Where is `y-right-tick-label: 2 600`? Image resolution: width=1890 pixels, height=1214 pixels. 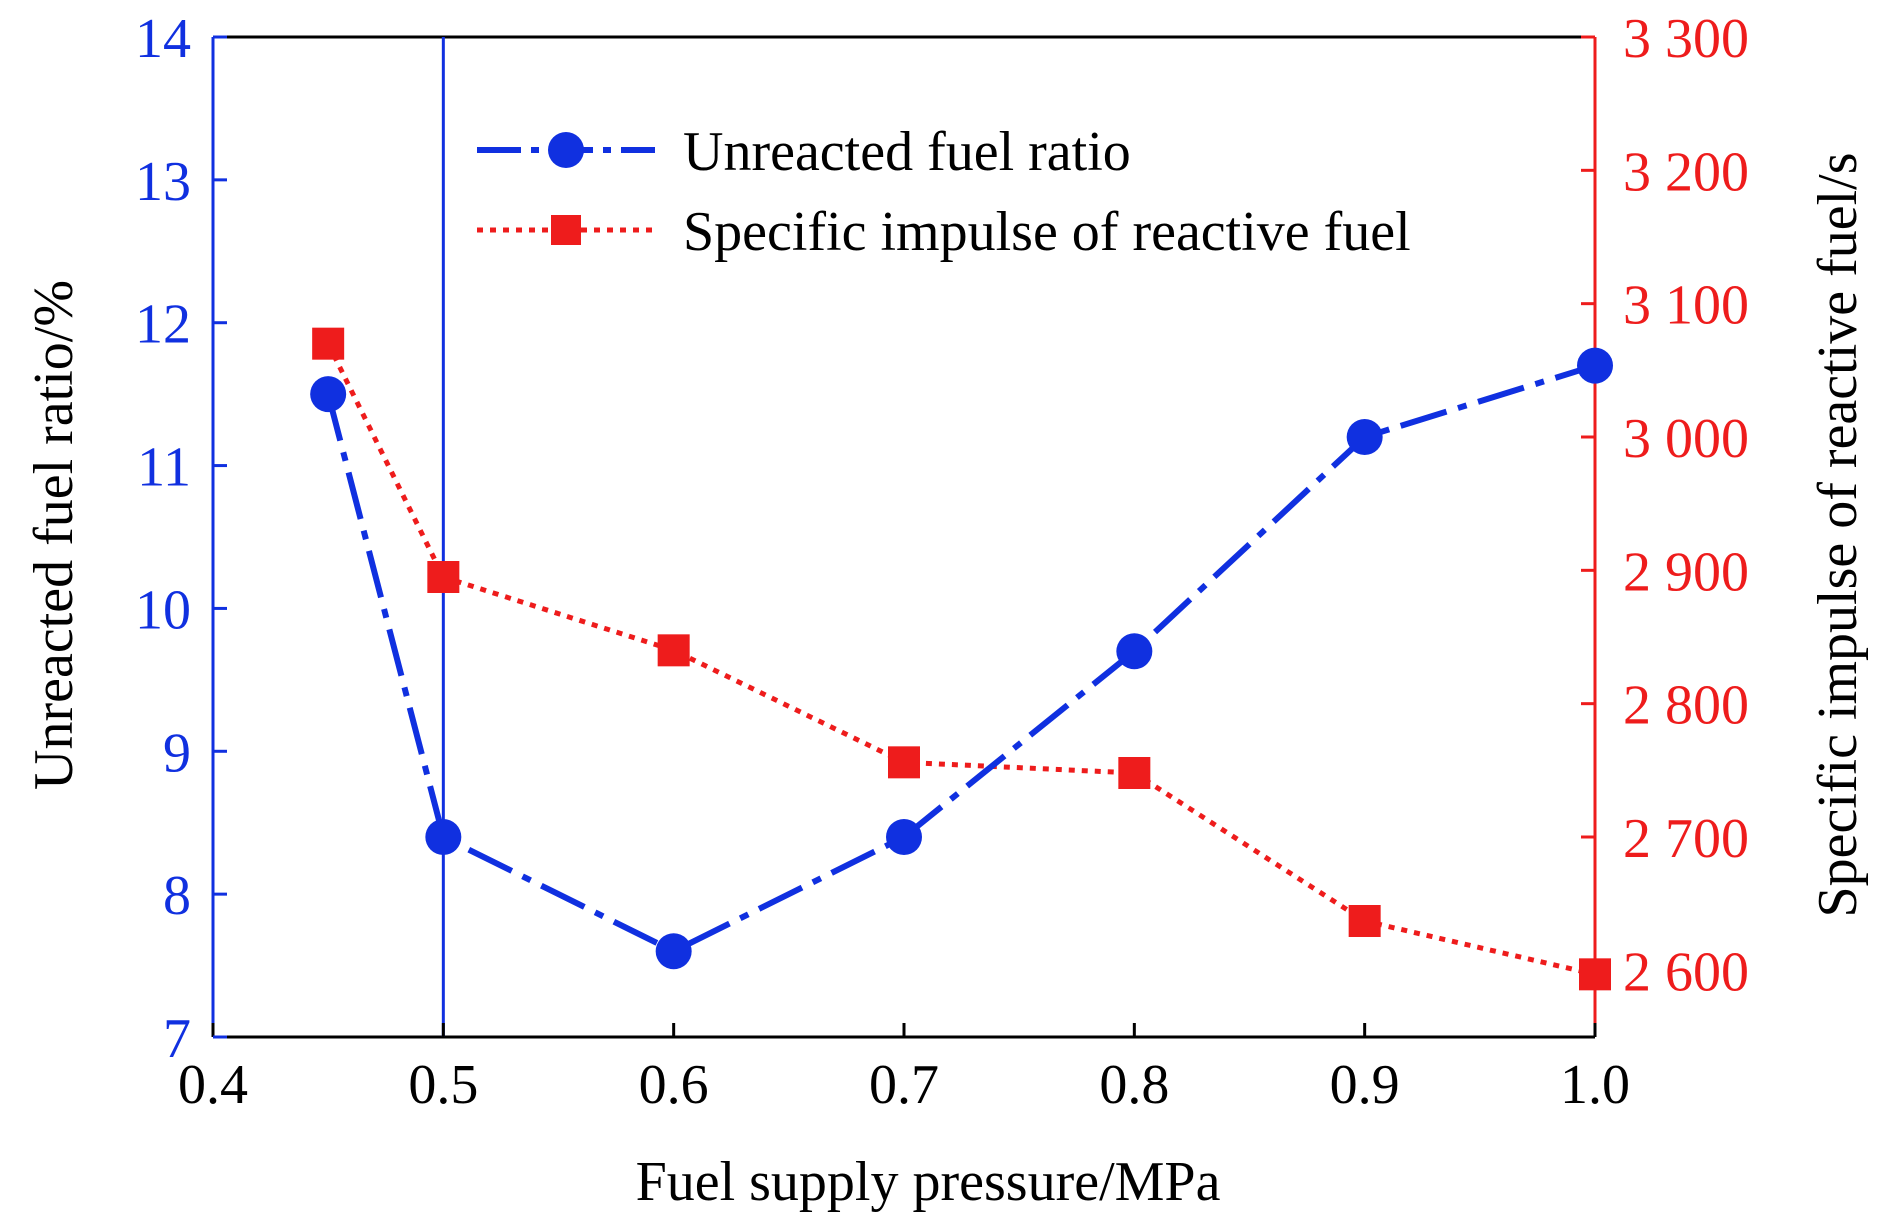
y-right-tick-label: 2 600 is located at coordinates (1686, 972).